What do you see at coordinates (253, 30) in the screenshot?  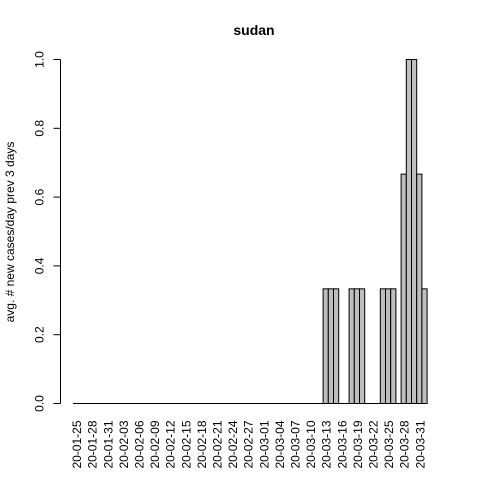 I see `chart-title: sudan` at bounding box center [253, 30].